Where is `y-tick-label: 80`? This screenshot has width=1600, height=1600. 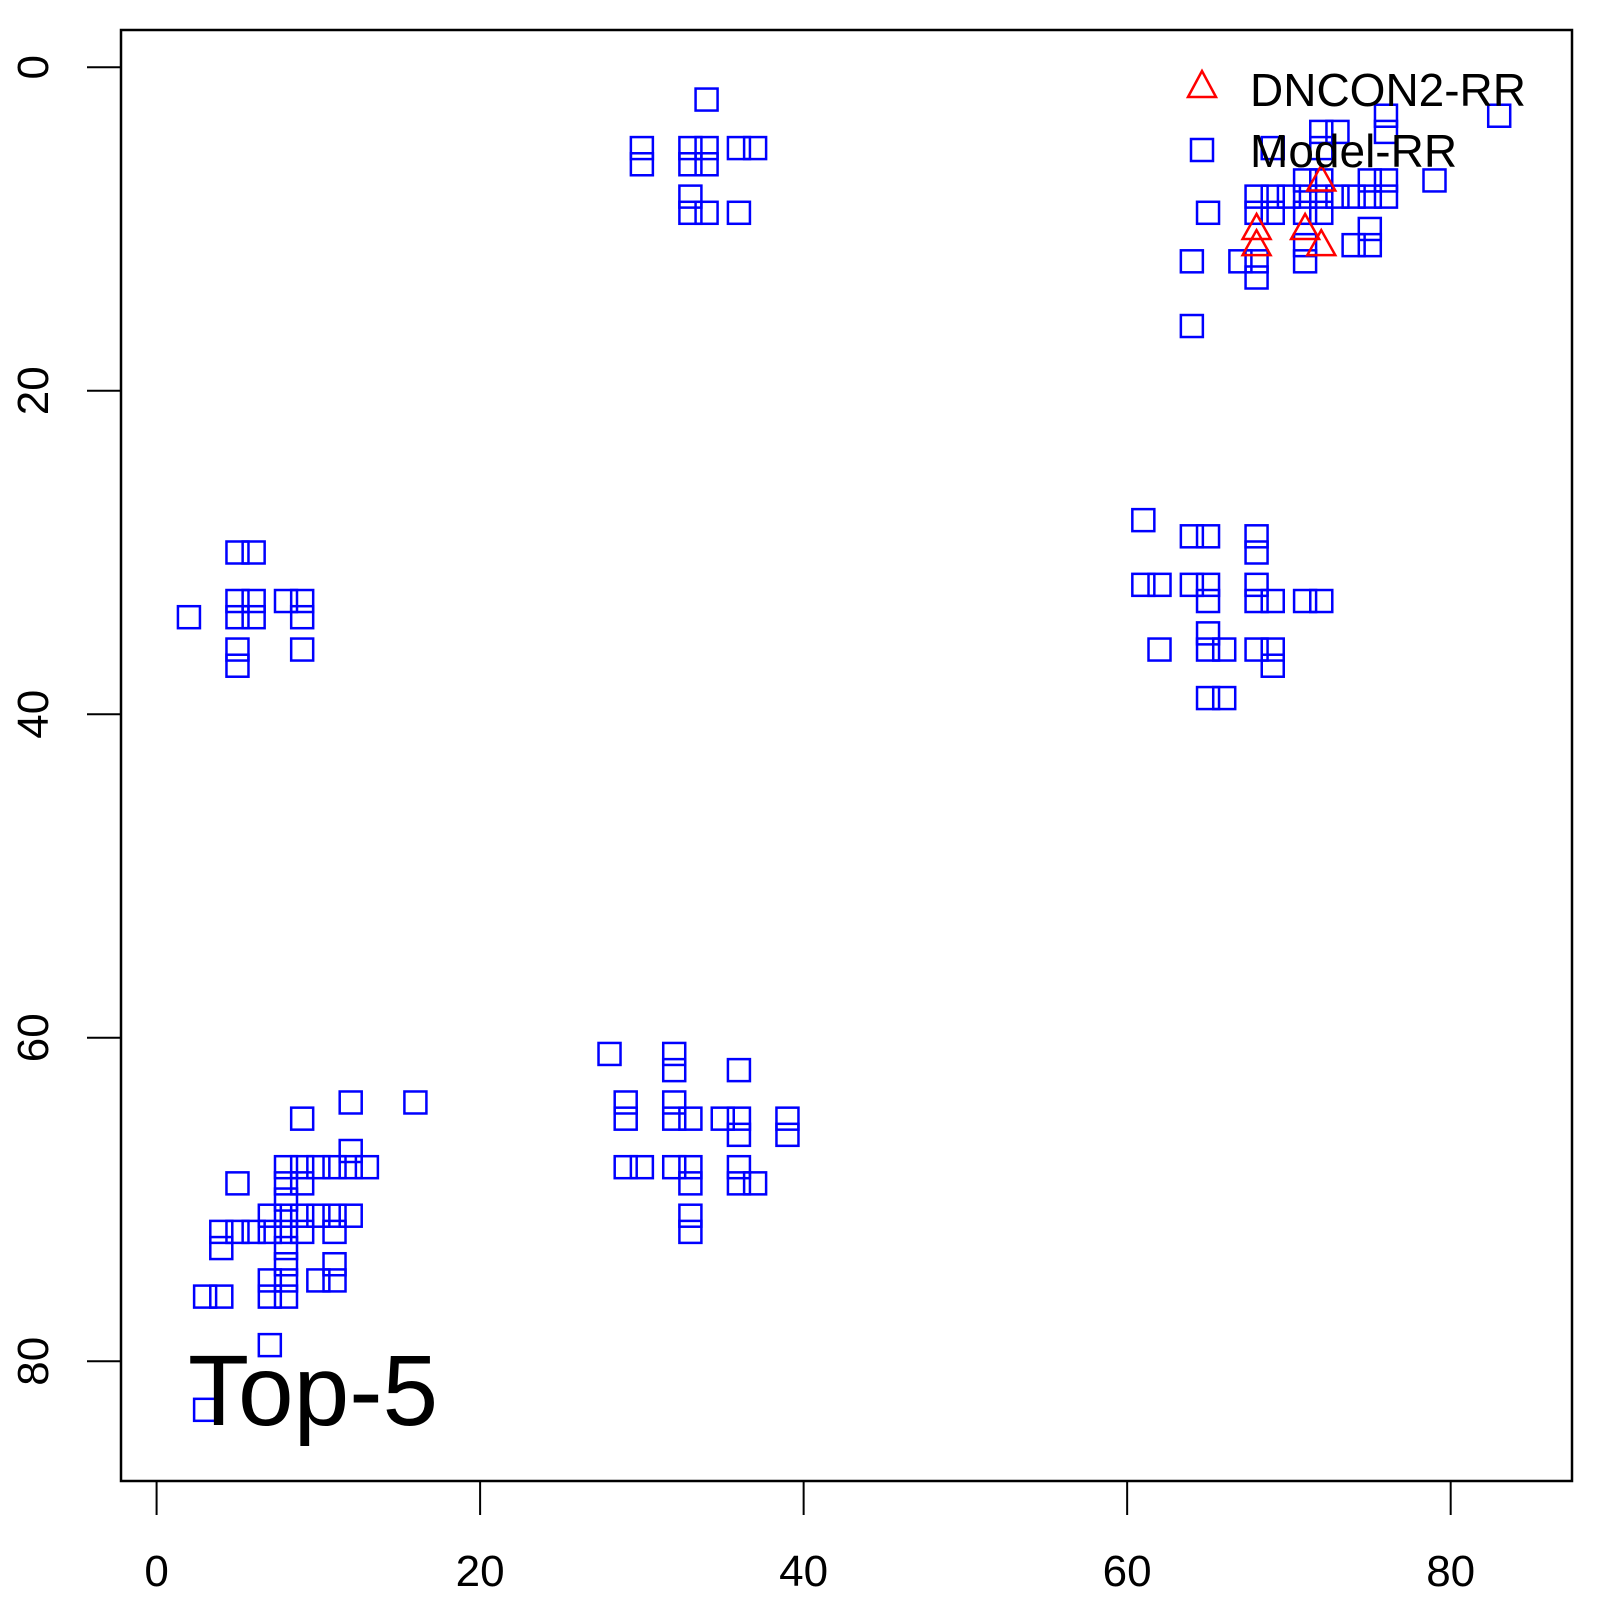 y-tick-label: 80 is located at coordinates (33, 1361).